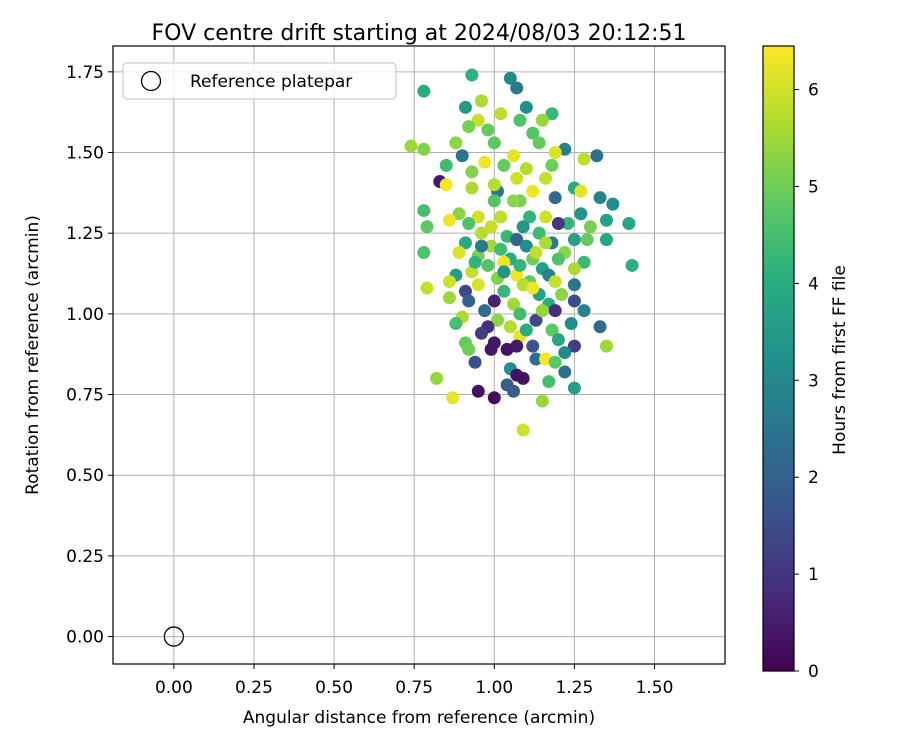  What do you see at coordinates (254, 688) in the screenshot?
I see `x-tick-label: 0.25` at bounding box center [254, 688].